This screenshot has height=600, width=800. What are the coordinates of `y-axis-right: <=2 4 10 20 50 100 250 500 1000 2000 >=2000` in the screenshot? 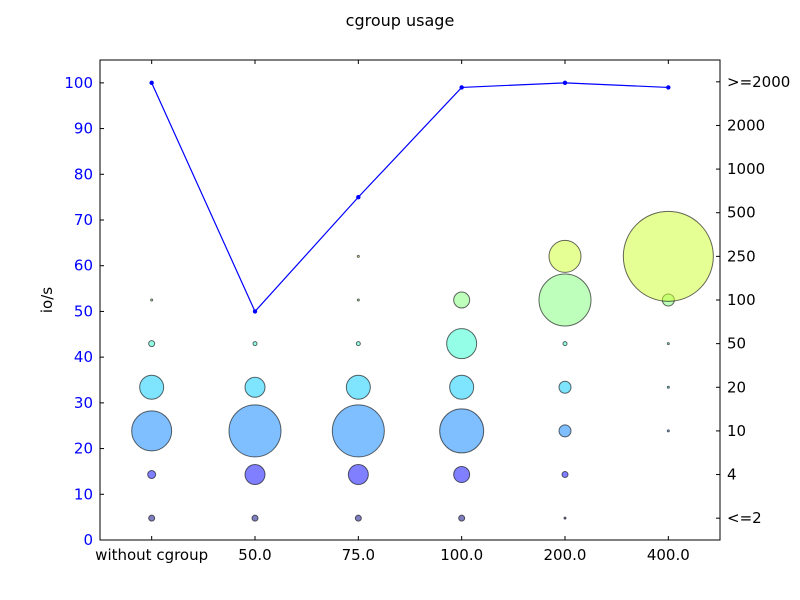 It's located at (753, 300).